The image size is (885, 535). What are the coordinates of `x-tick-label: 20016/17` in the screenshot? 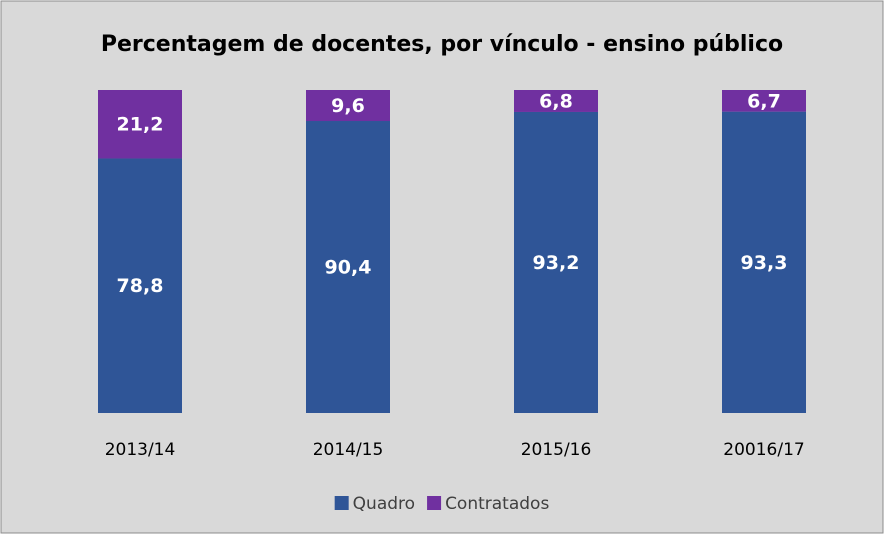 It's located at (763, 450).